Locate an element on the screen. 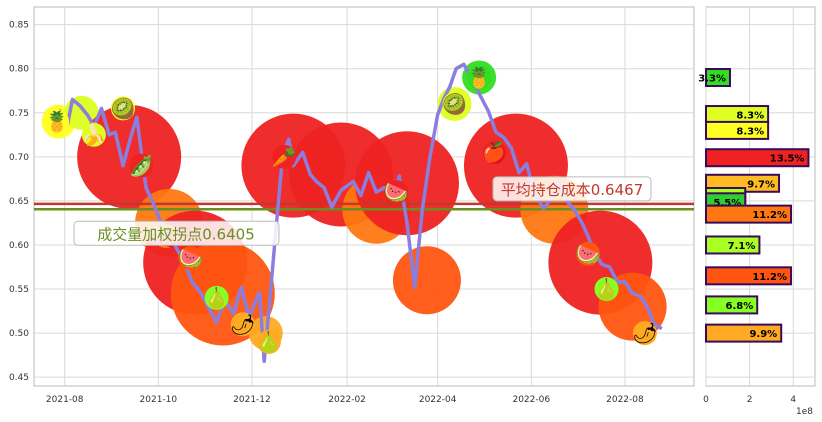  avg-cost-label: 平均持仓成本0.6467 is located at coordinates (572, 190).